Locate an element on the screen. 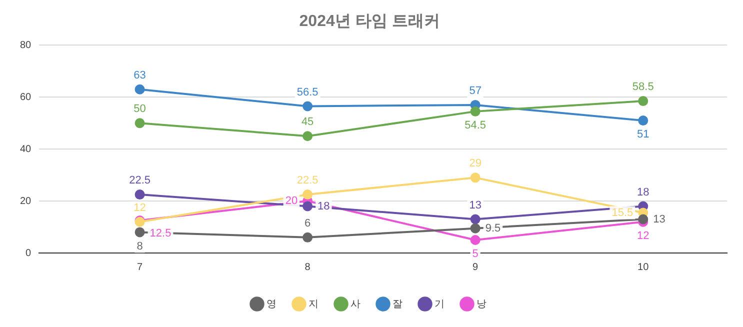  data-label: 45 is located at coordinates (307, 122).